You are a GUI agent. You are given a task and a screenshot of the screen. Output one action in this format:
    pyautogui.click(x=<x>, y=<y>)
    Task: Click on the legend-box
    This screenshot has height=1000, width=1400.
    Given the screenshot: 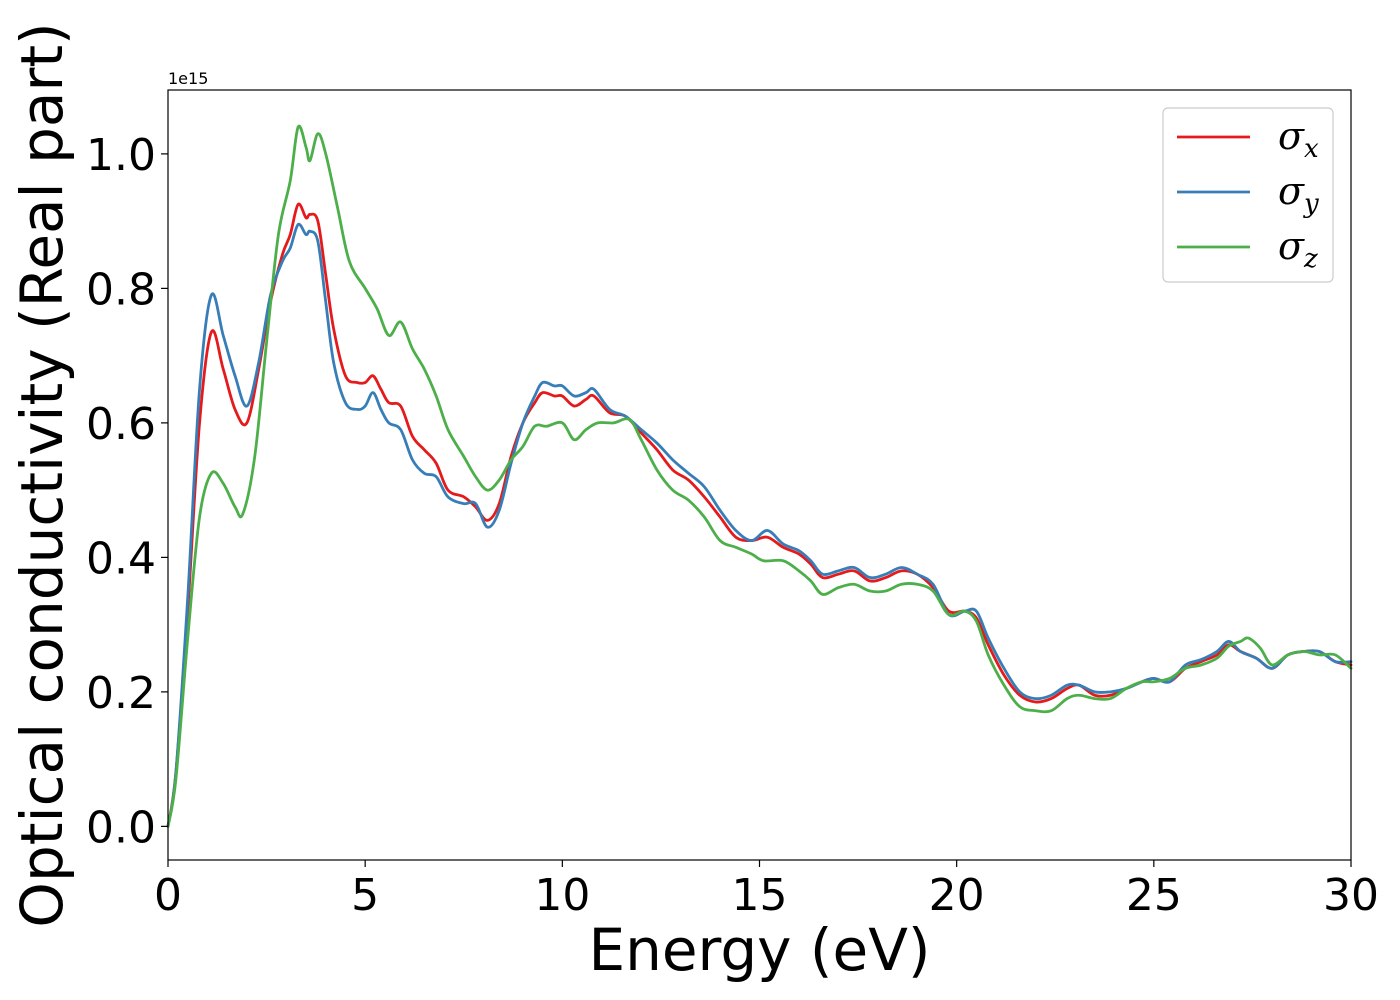 What is the action you would take?
    pyautogui.click(x=1248, y=195)
    